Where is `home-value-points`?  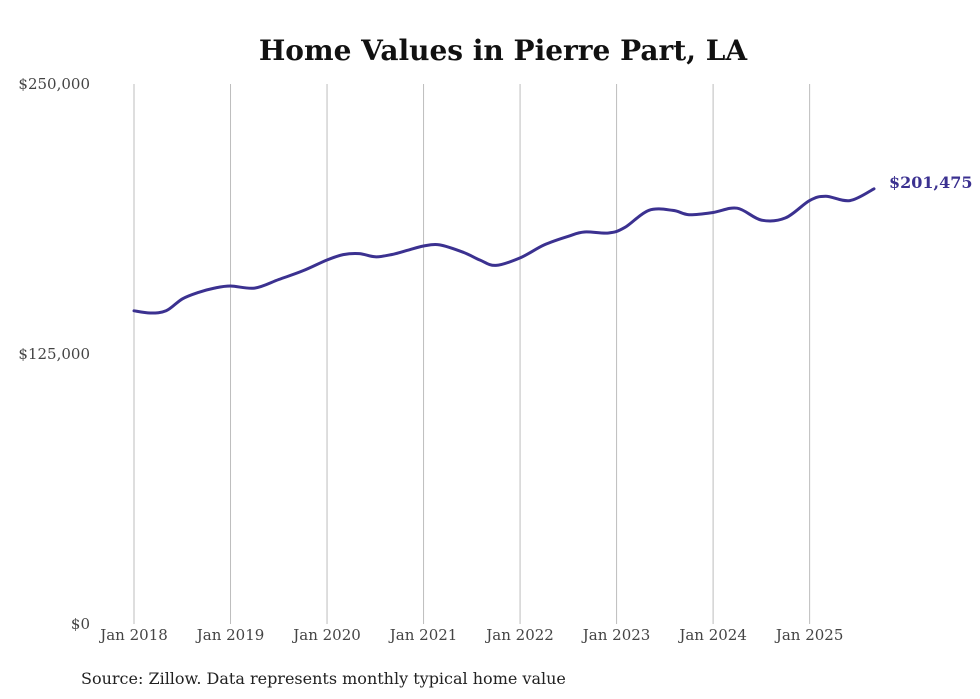
home-value-points is located at coordinates (504, 251).